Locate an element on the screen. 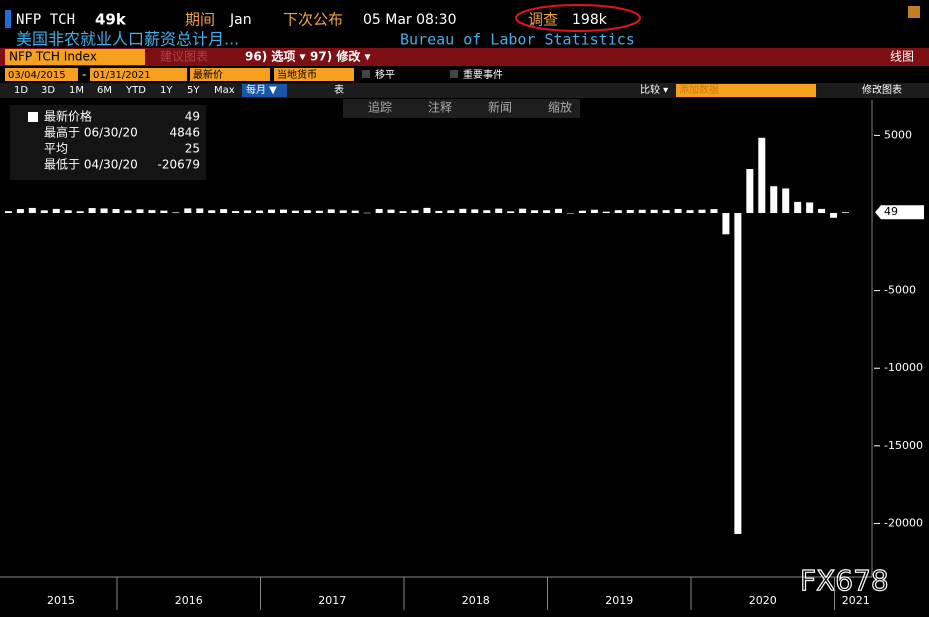  legend-label: 最高于 06/30/20 is located at coordinates (91, 132).